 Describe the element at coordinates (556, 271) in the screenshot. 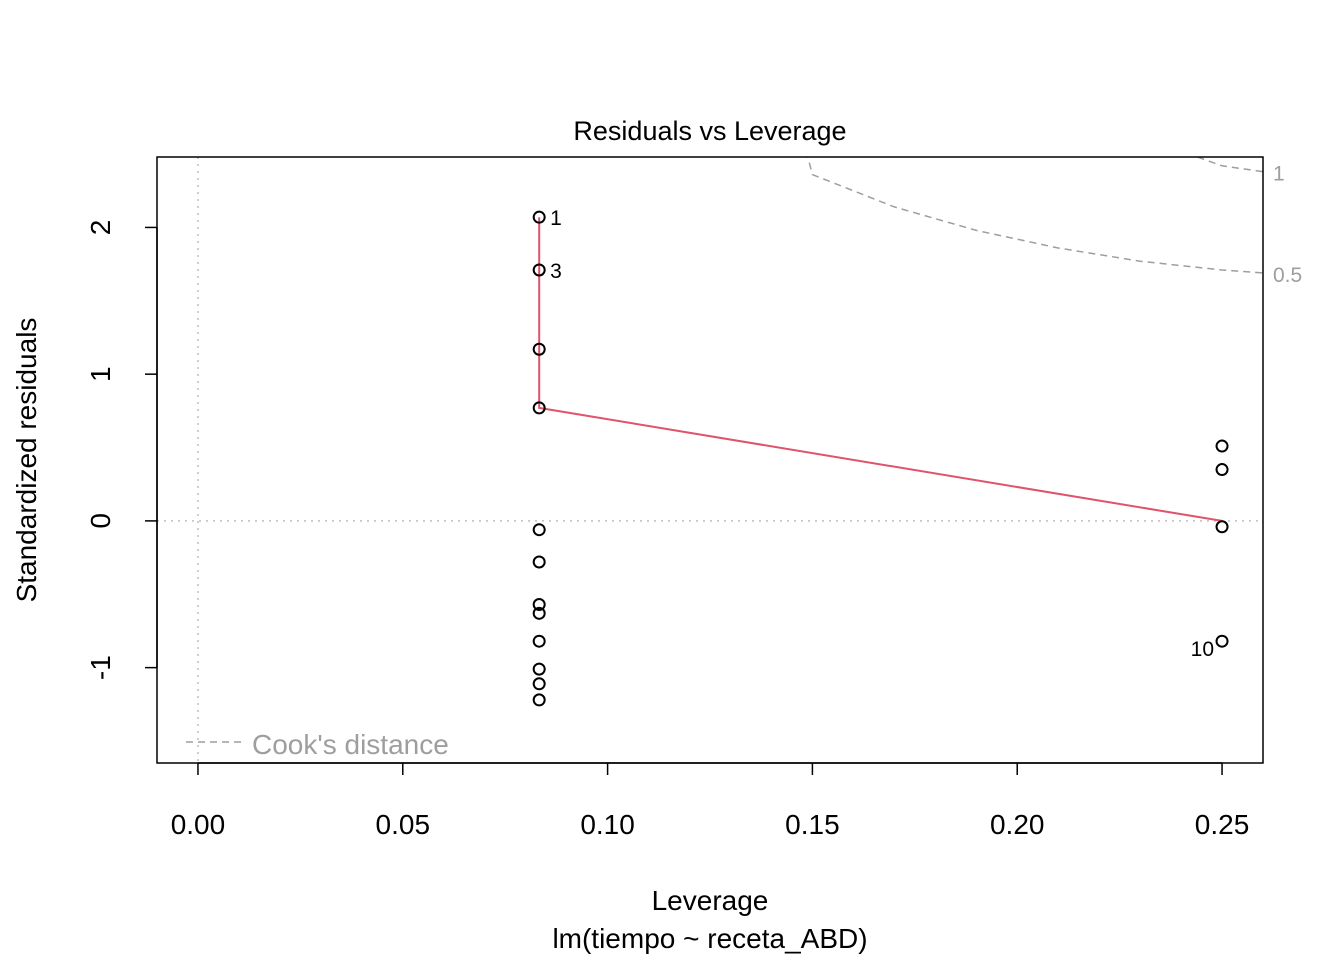

I see `point-label: 3` at that location.